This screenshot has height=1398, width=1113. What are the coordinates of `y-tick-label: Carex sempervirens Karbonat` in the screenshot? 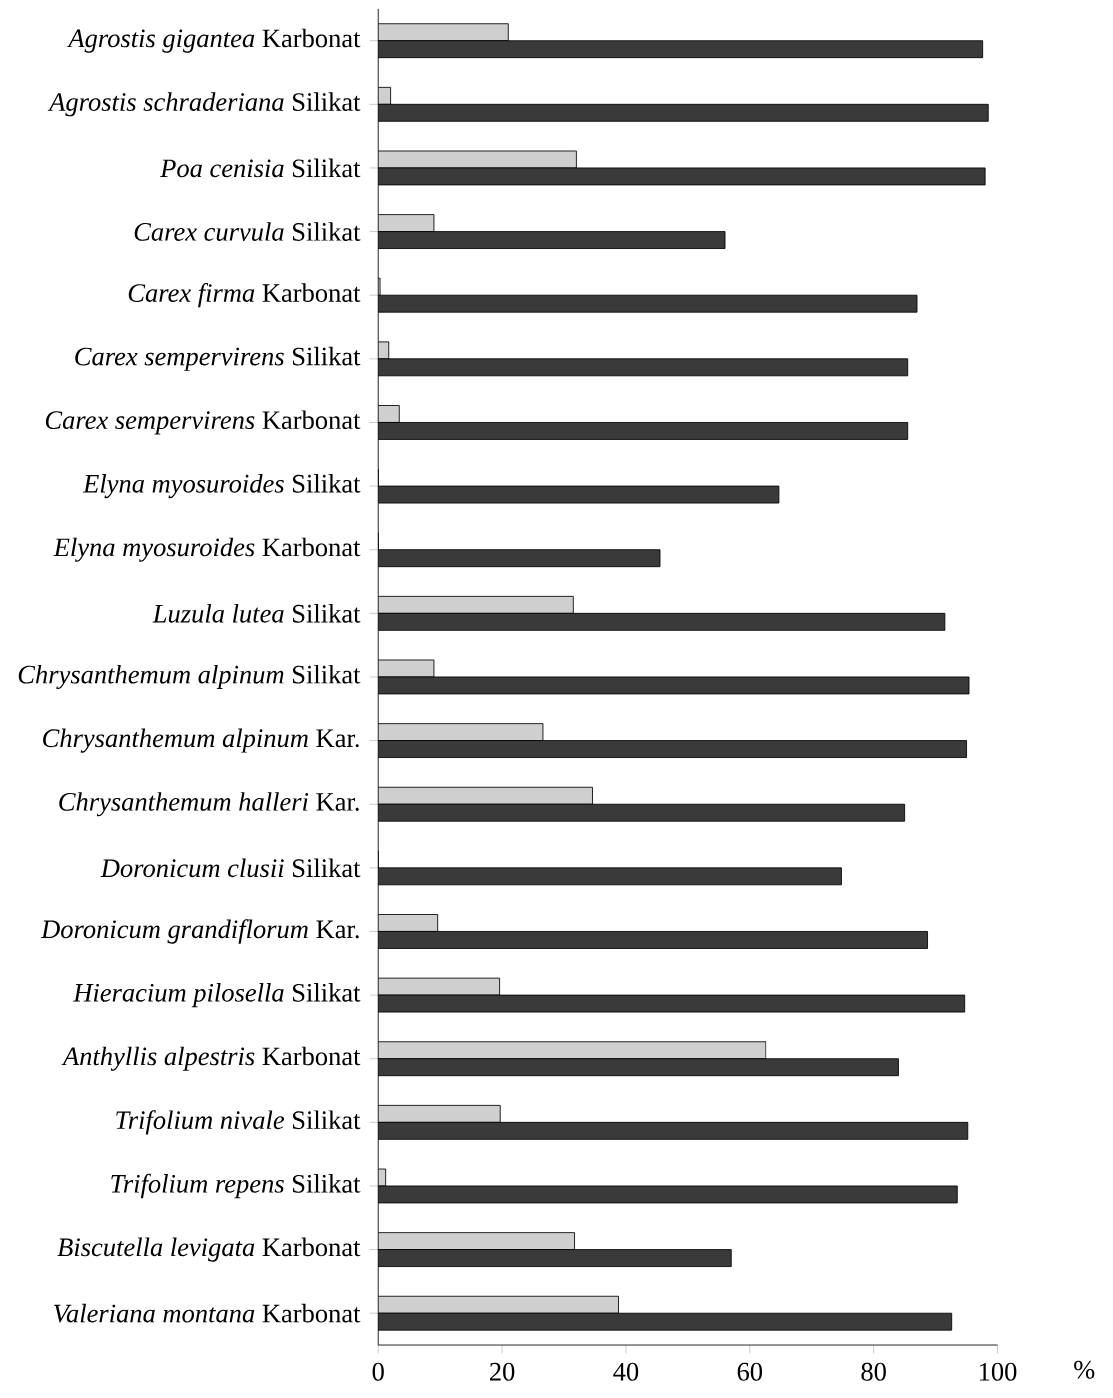 It's located at (203, 422).